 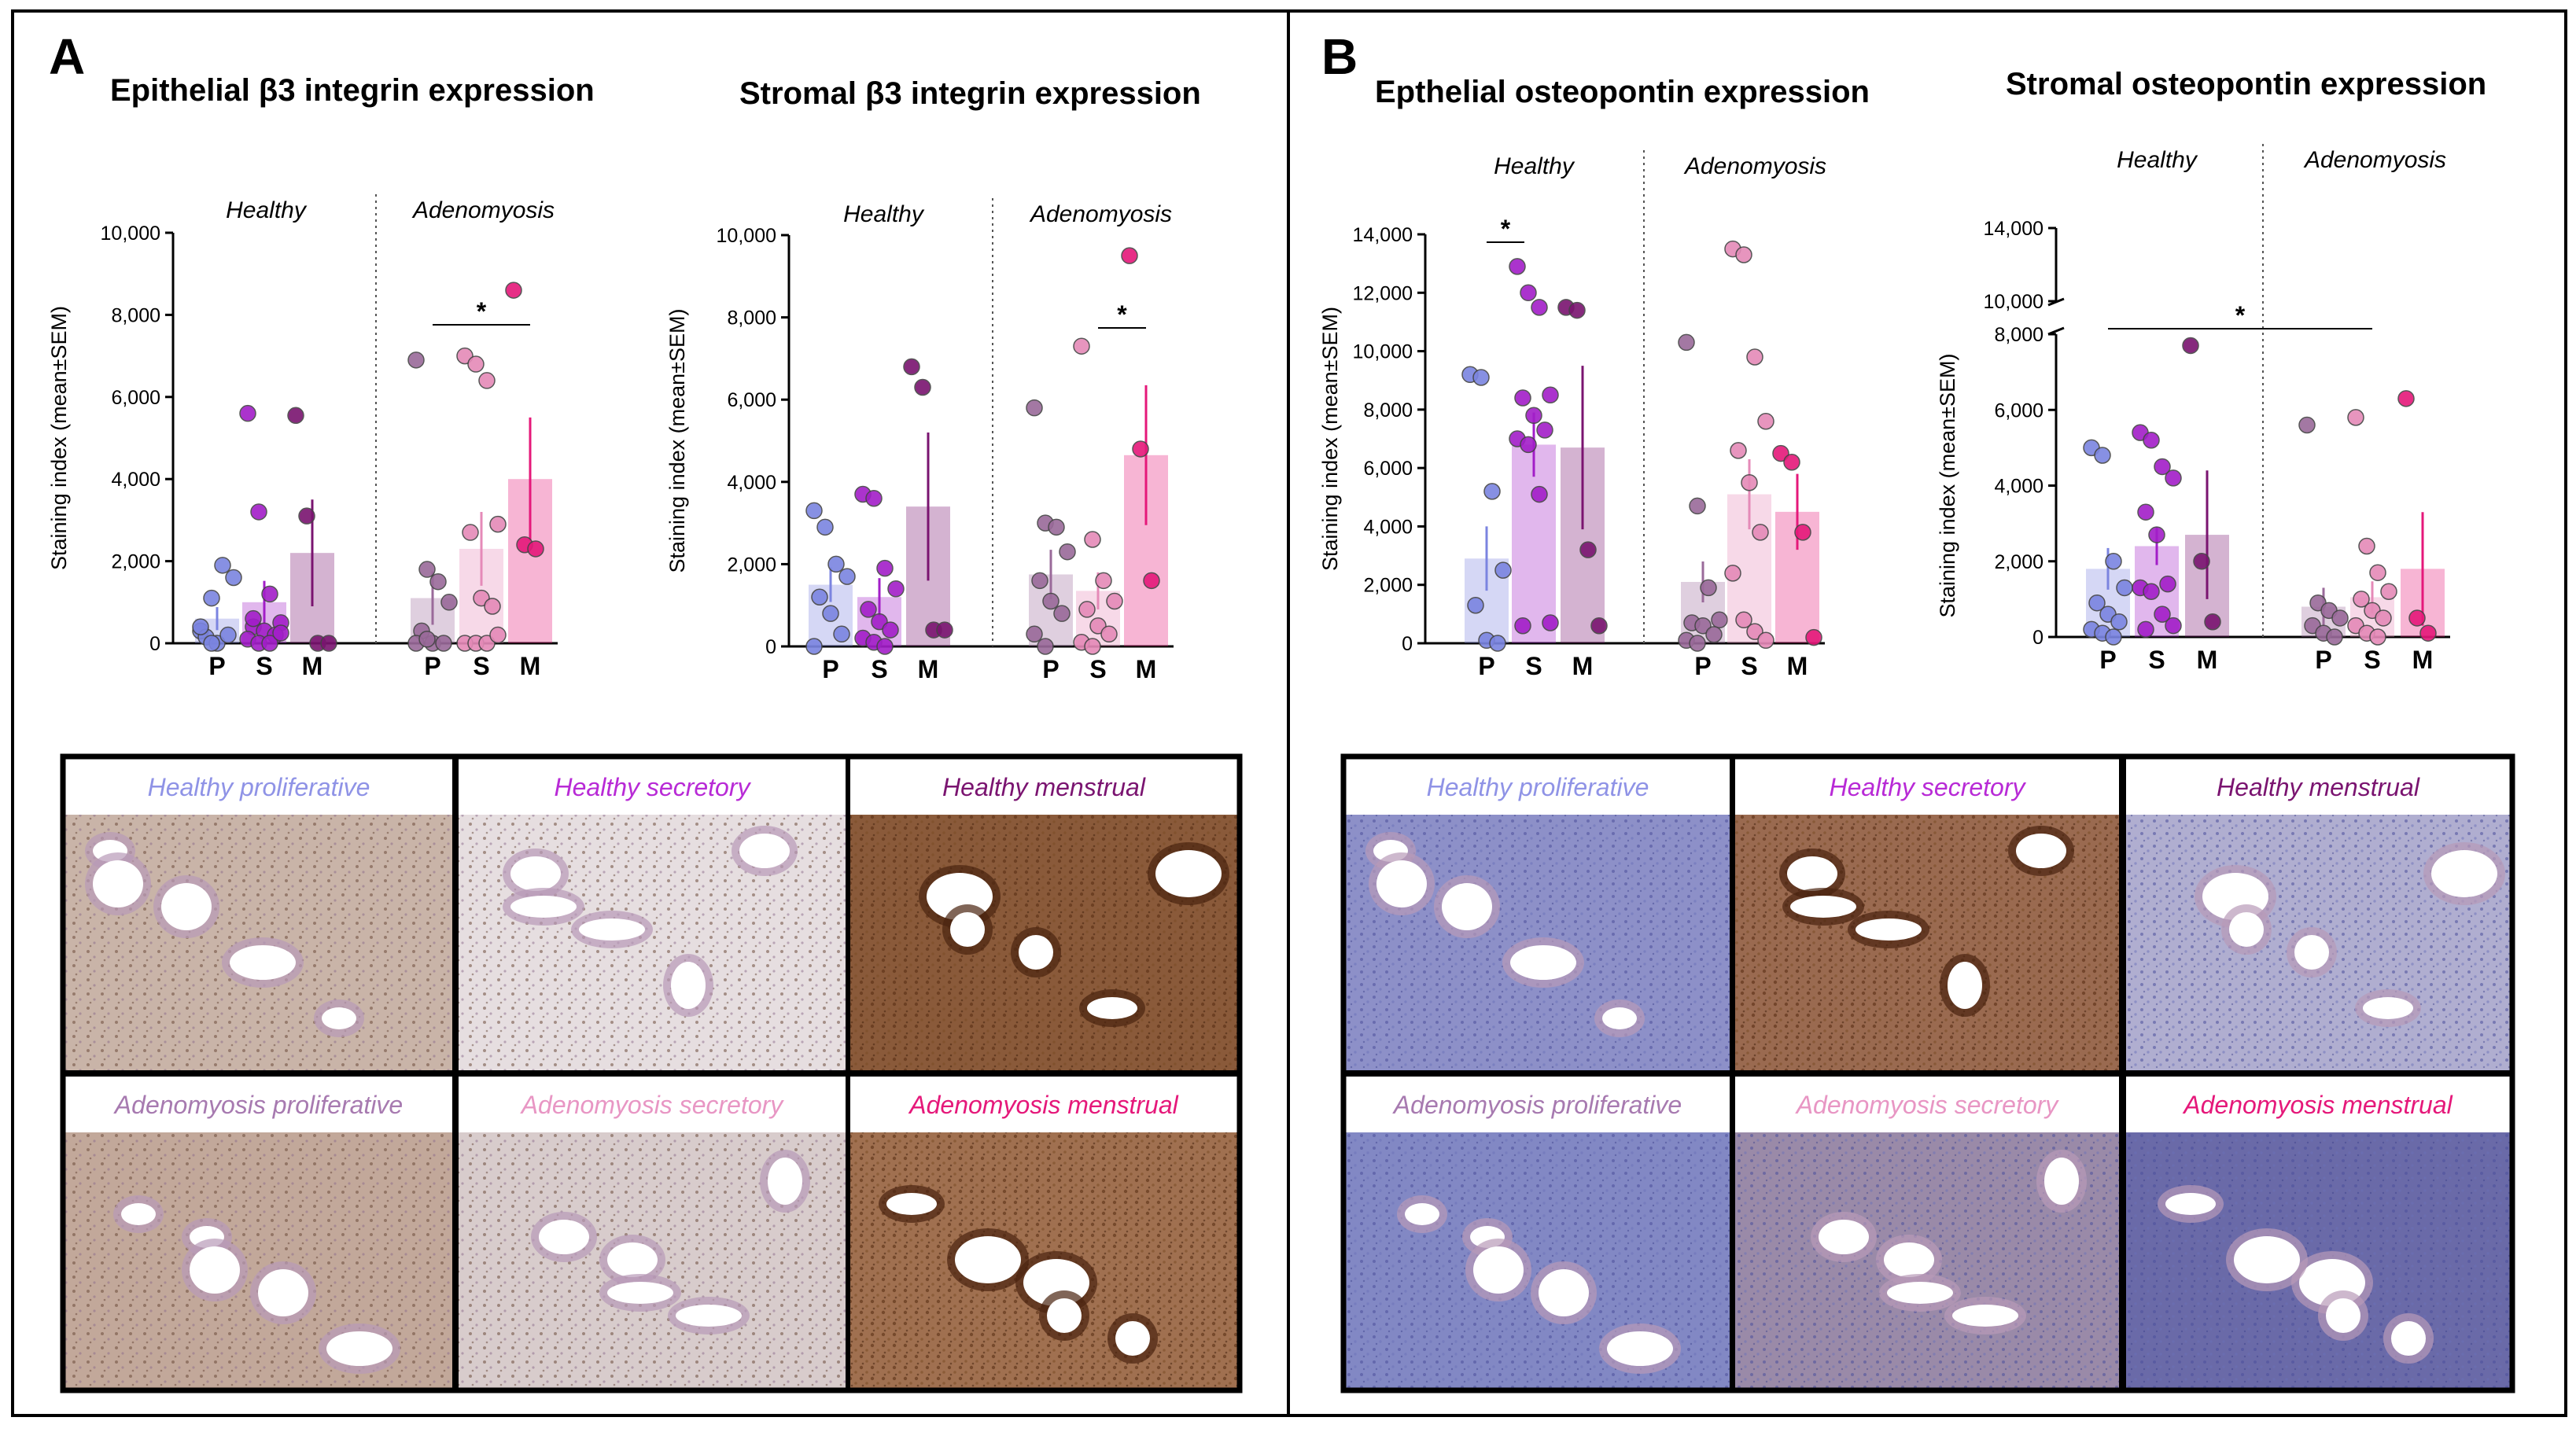 What do you see at coordinates (259, 1232) in the screenshot?
I see `micrograph-a-3: Adenomyosis proliferative` at bounding box center [259, 1232].